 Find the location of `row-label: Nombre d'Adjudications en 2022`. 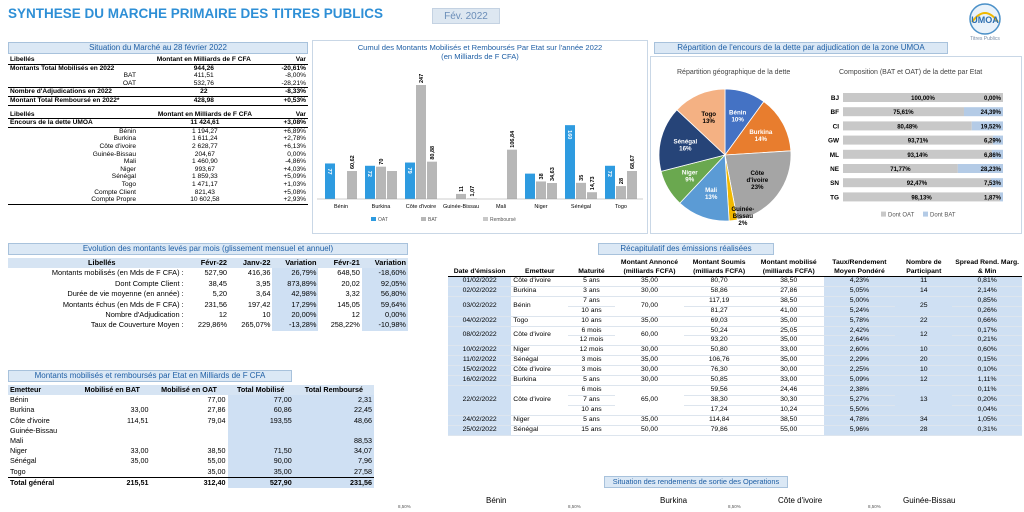

row-label: Nombre d'Adjudications en 2022 is located at coordinates (61, 92).